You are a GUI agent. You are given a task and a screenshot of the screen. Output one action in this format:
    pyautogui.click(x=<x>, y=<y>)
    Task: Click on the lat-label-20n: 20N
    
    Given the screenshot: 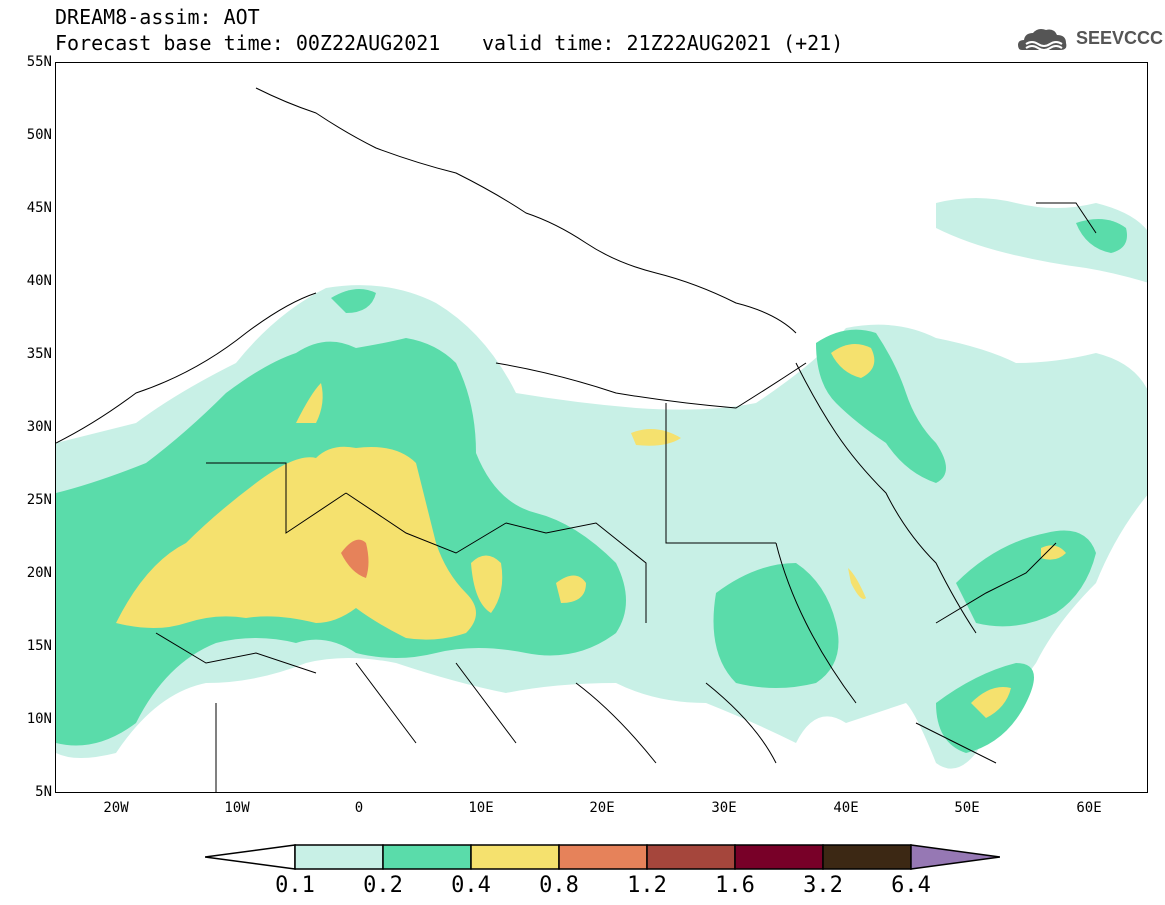 What is the action you would take?
    pyautogui.click(x=39, y=573)
    